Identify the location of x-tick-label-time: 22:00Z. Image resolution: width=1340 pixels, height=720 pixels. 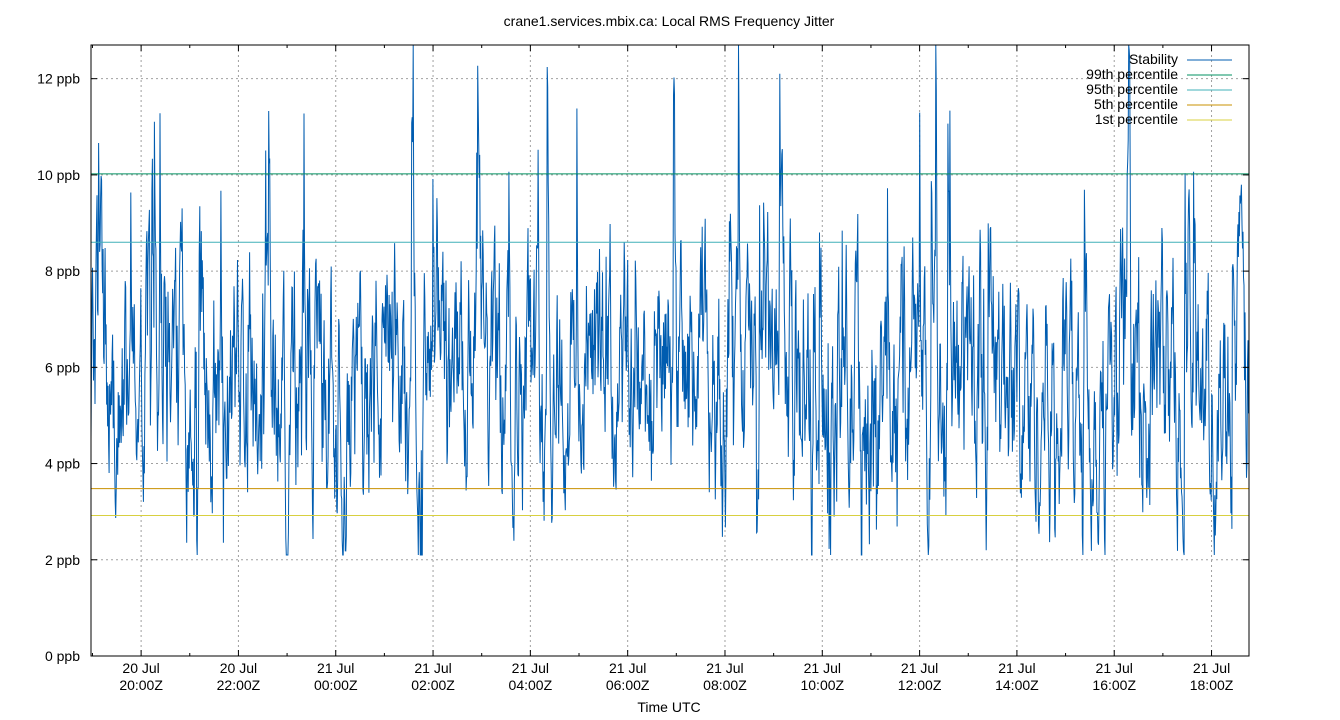
(239, 685).